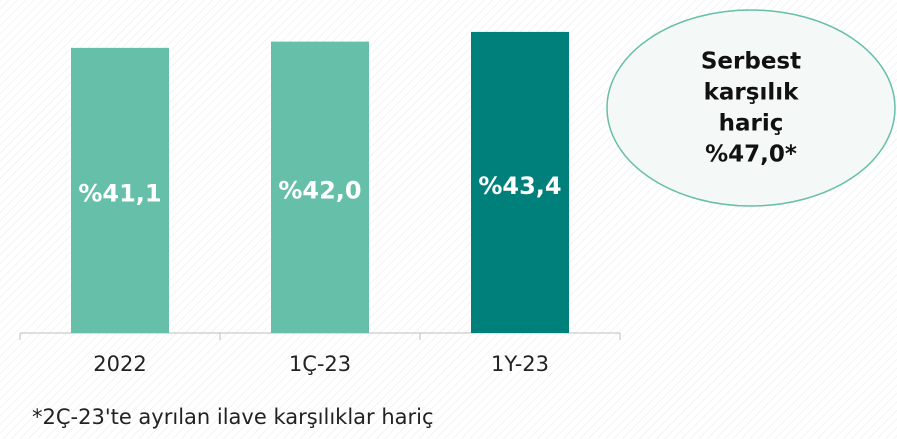 The width and height of the screenshot is (897, 439). Describe the element at coordinates (752, 93) in the screenshot. I see `annotation-line: karşılık` at that location.